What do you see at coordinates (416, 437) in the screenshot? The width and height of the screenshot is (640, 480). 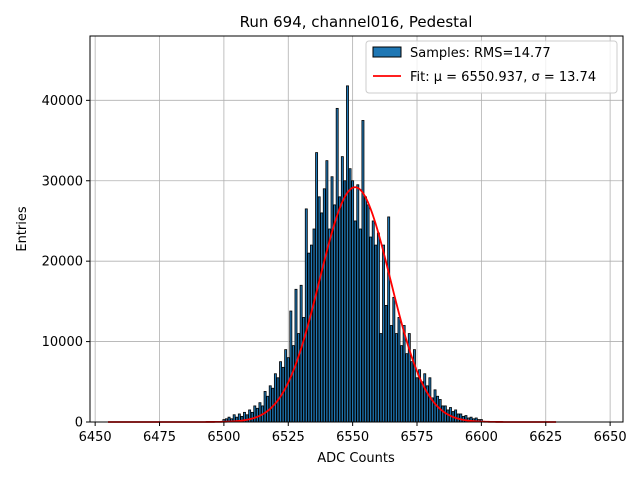 I see `x-tick-label: 6575` at bounding box center [416, 437].